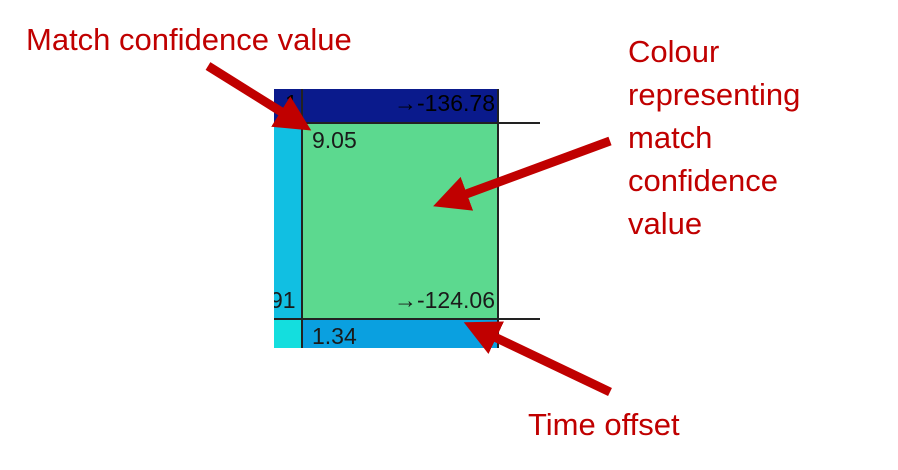 The image size is (898, 470). I want to click on left-cell-fragment: 91, so click(285, 300).